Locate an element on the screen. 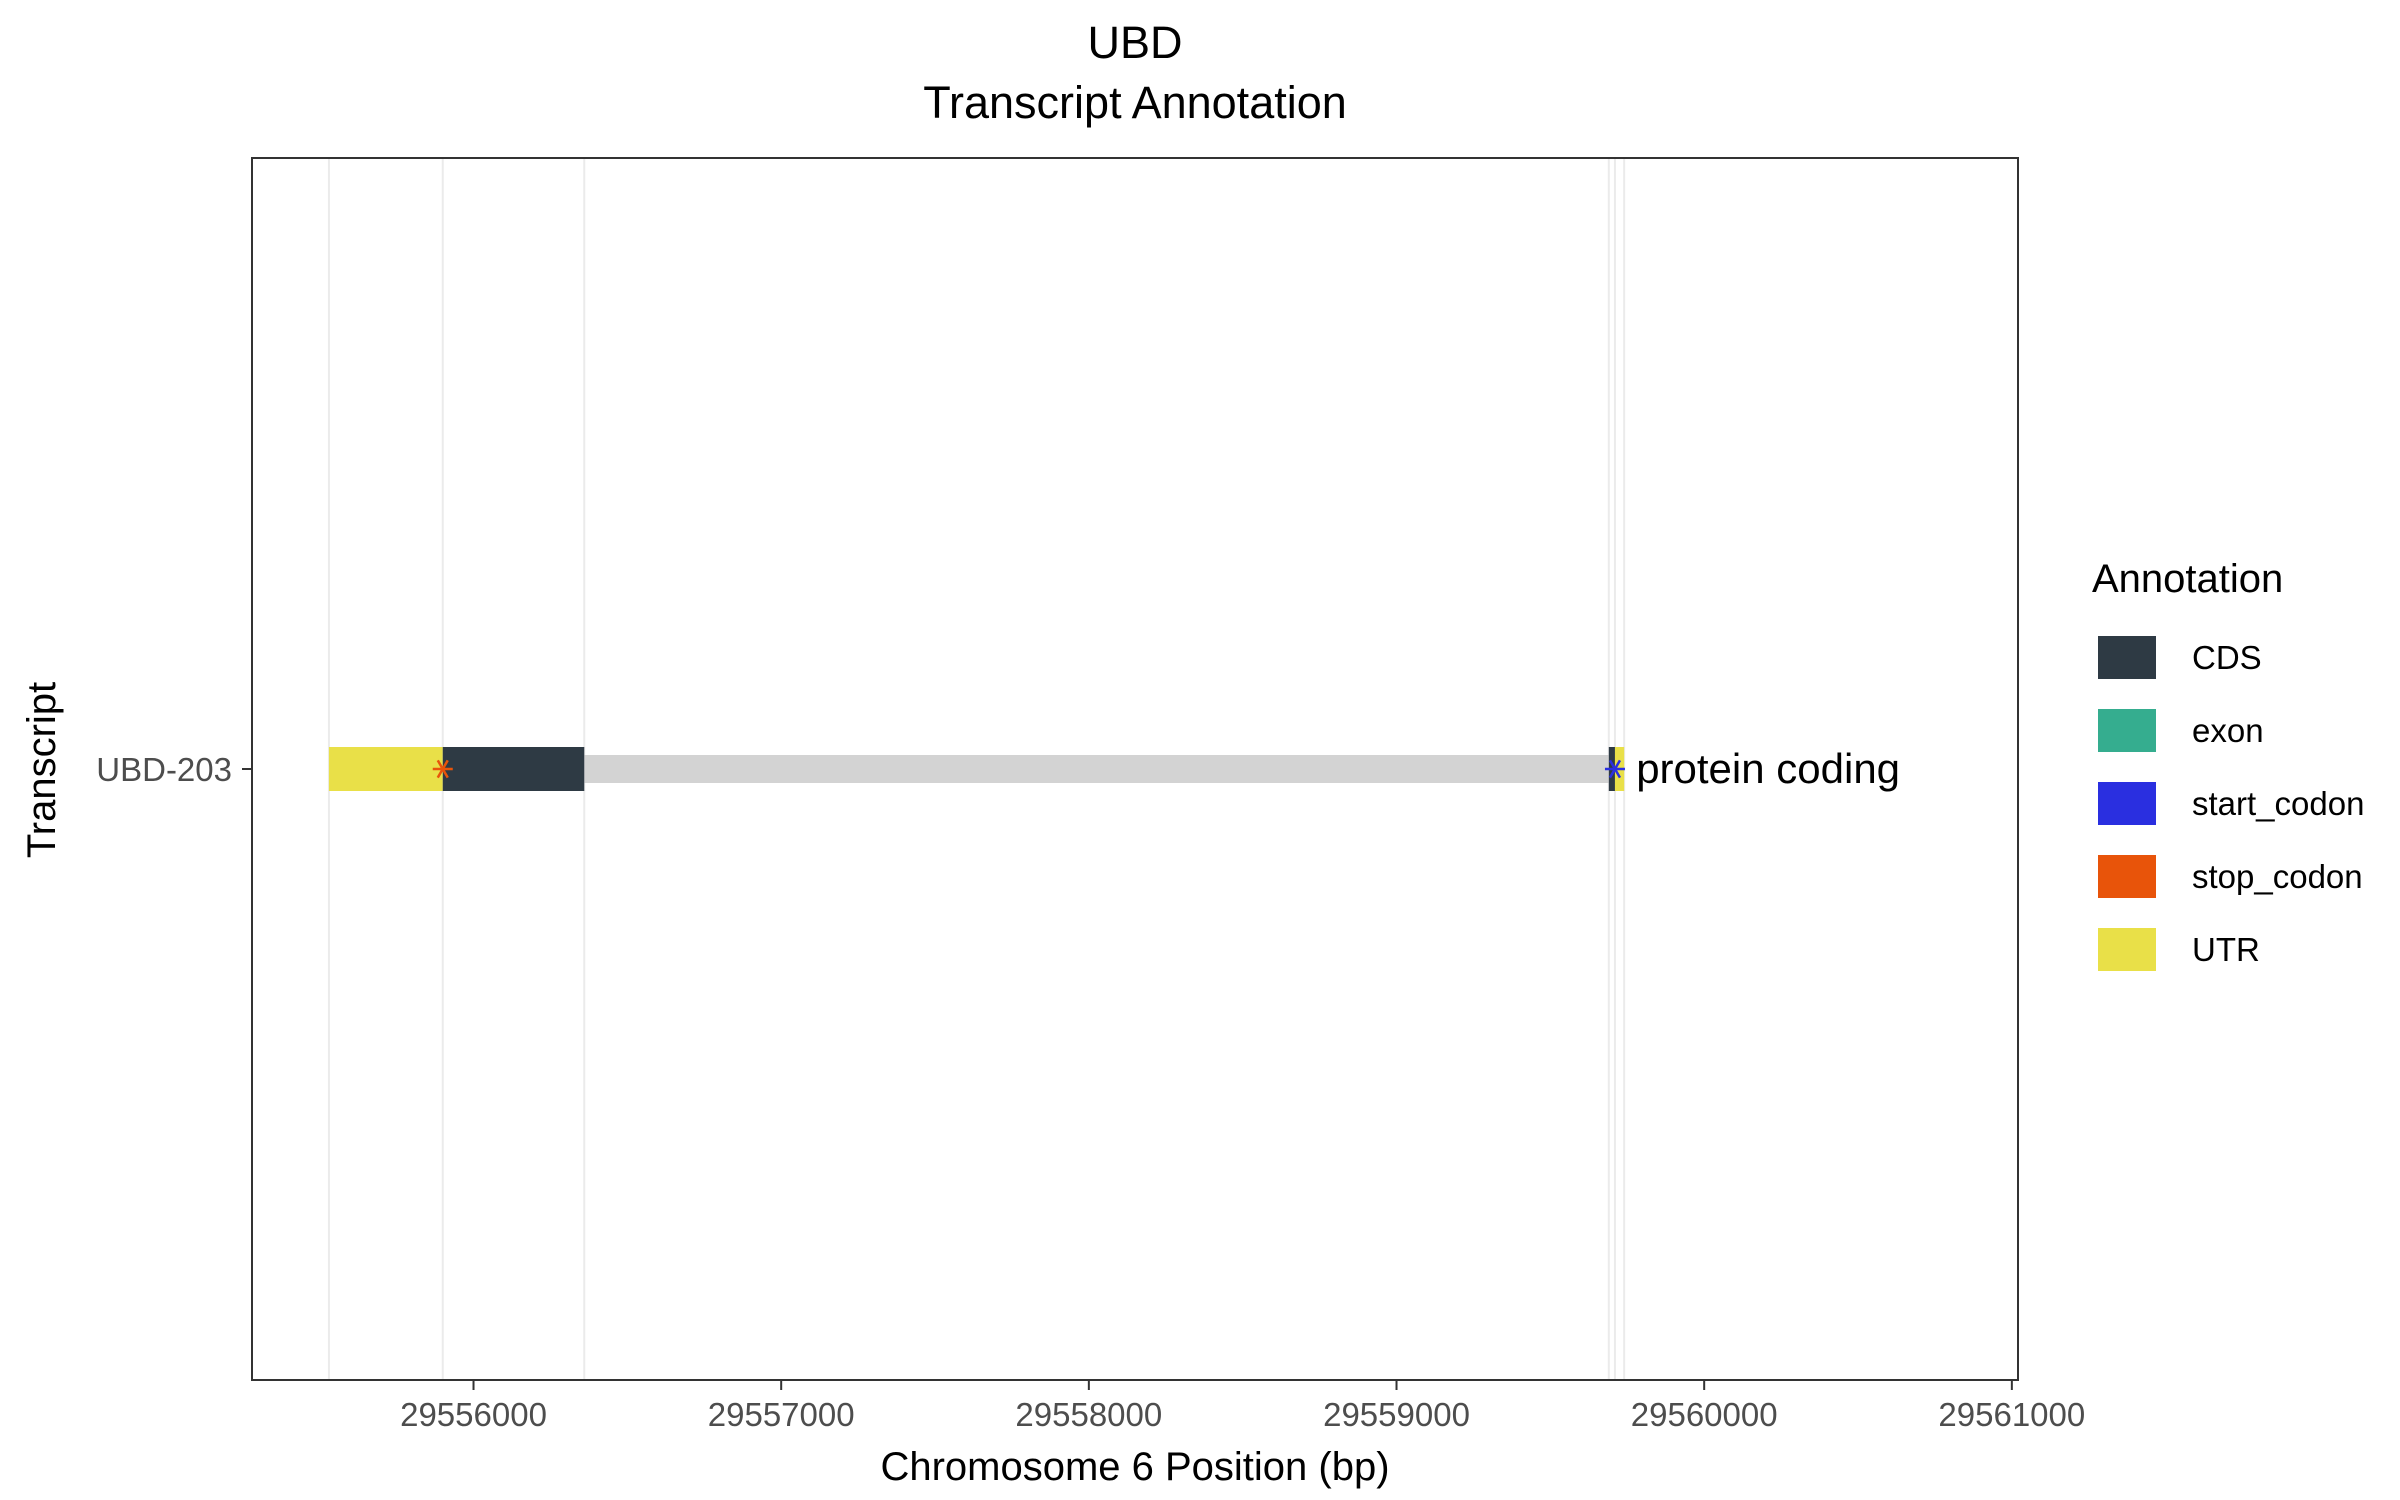  legend-label: exon is located at coordinates (2228, 730).